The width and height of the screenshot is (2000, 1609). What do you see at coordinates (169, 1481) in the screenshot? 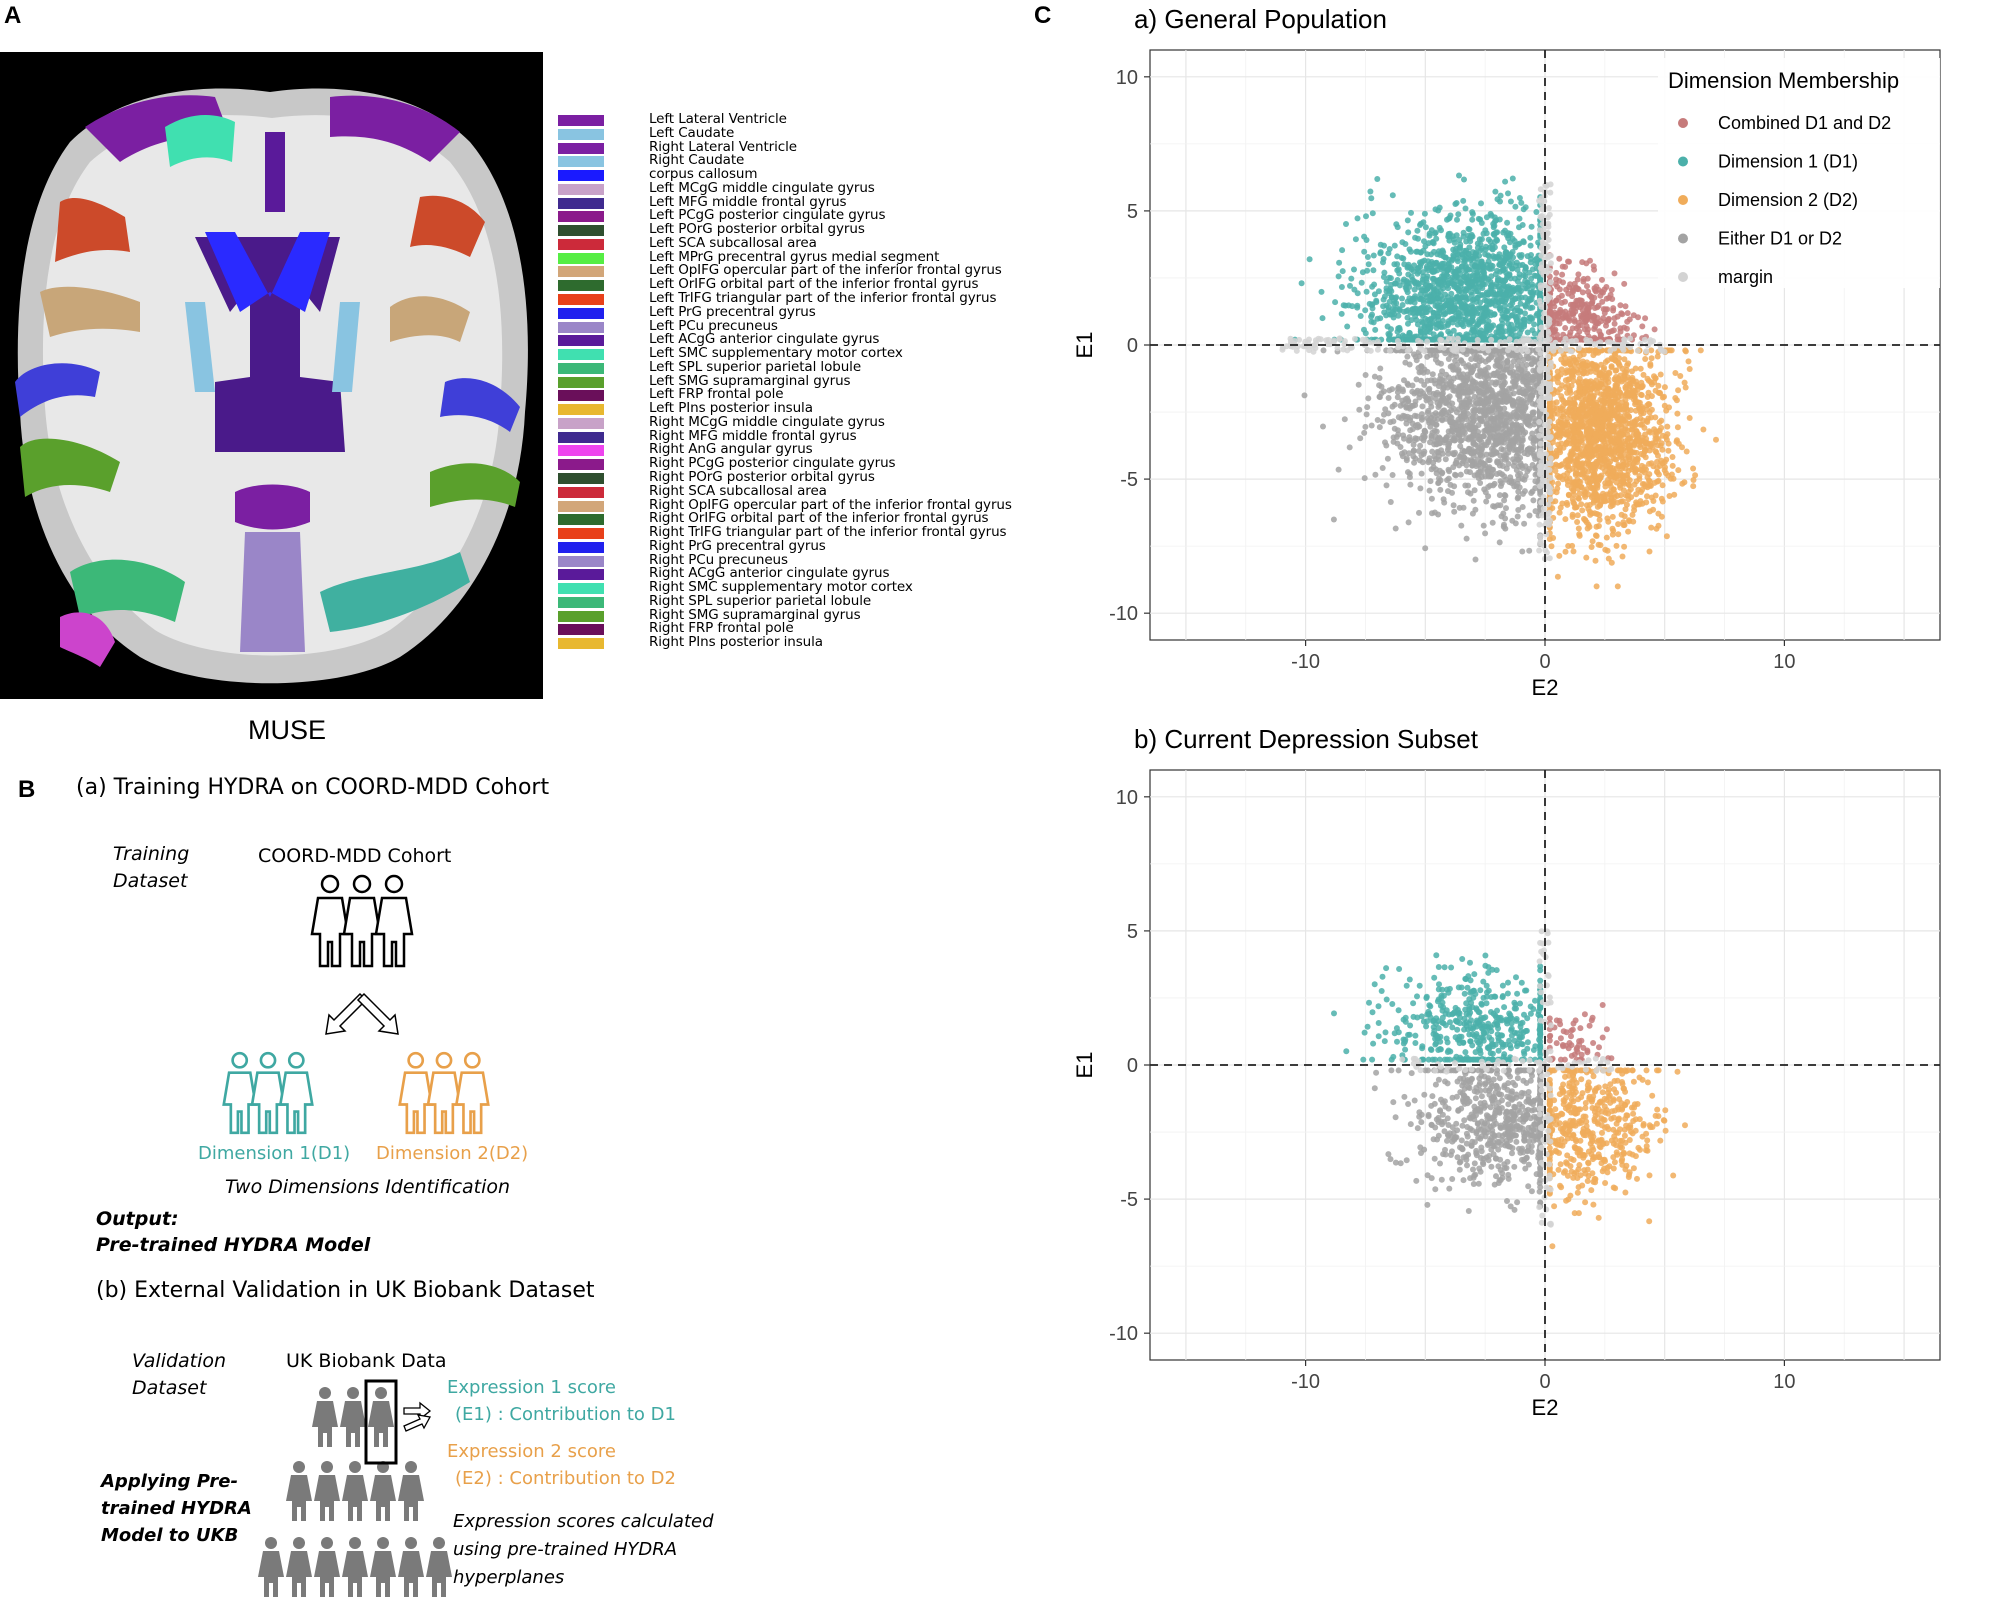
I see `applying-label-1: Applying Pre-` at bounding box center [169, 1481].